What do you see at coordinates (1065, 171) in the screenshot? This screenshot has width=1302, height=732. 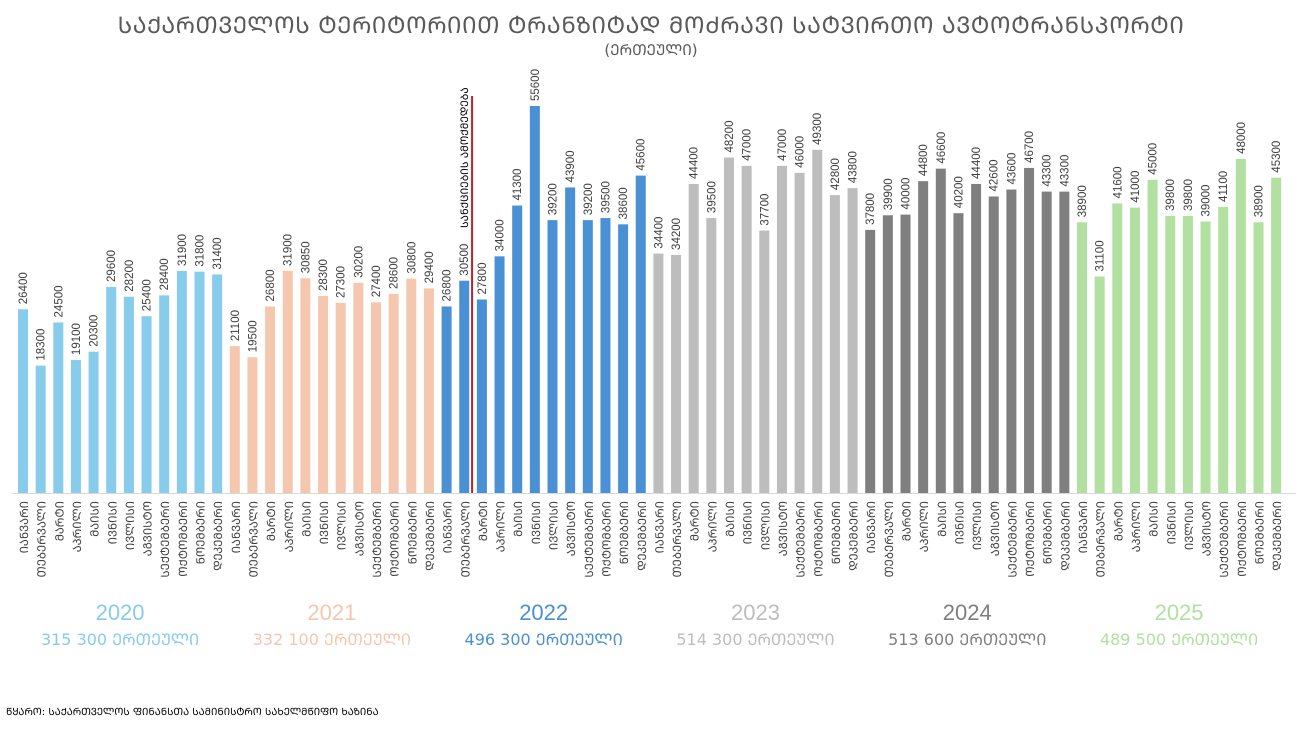 I see `value-label: 43300` at bounding box center [1065, 171].